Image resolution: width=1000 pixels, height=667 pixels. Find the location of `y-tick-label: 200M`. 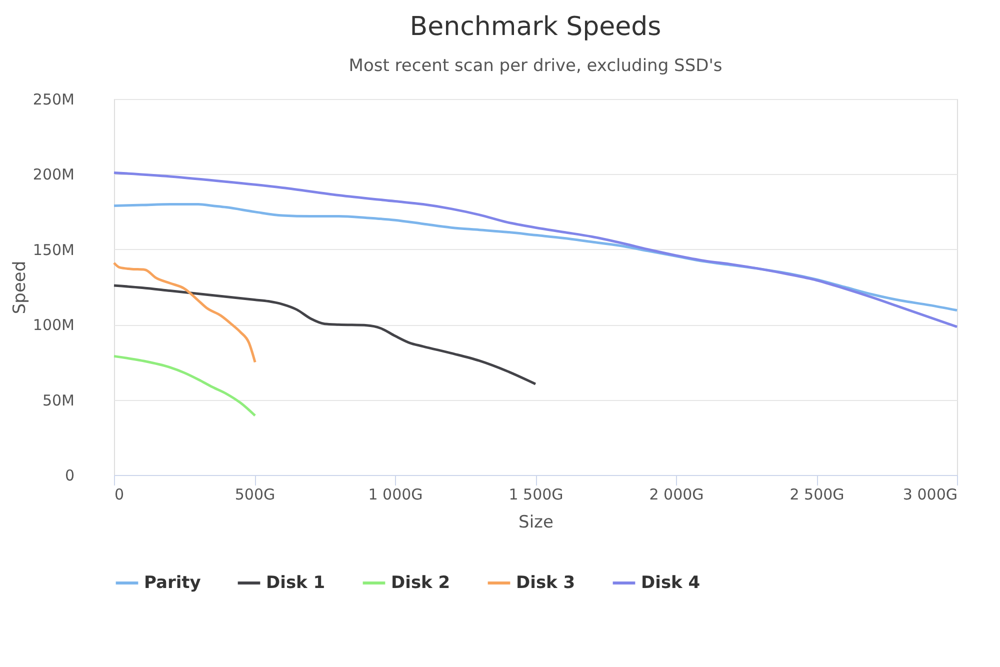

y-tick-label: 200M is located at coordinates (53, 175).